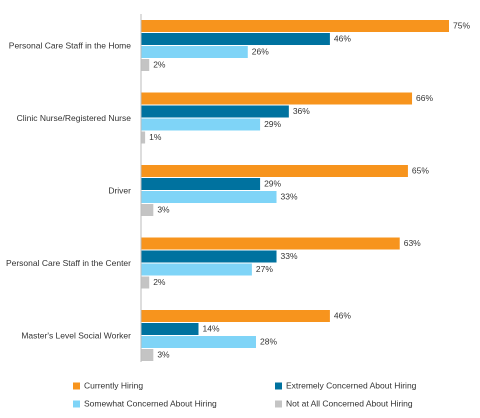 Image resolution: width=480 pixels, height=418 pixels. What do you see at coordinates (412, 243) in the screenshot?
I see `value-label: 63%` at bounding box center [412, 243].